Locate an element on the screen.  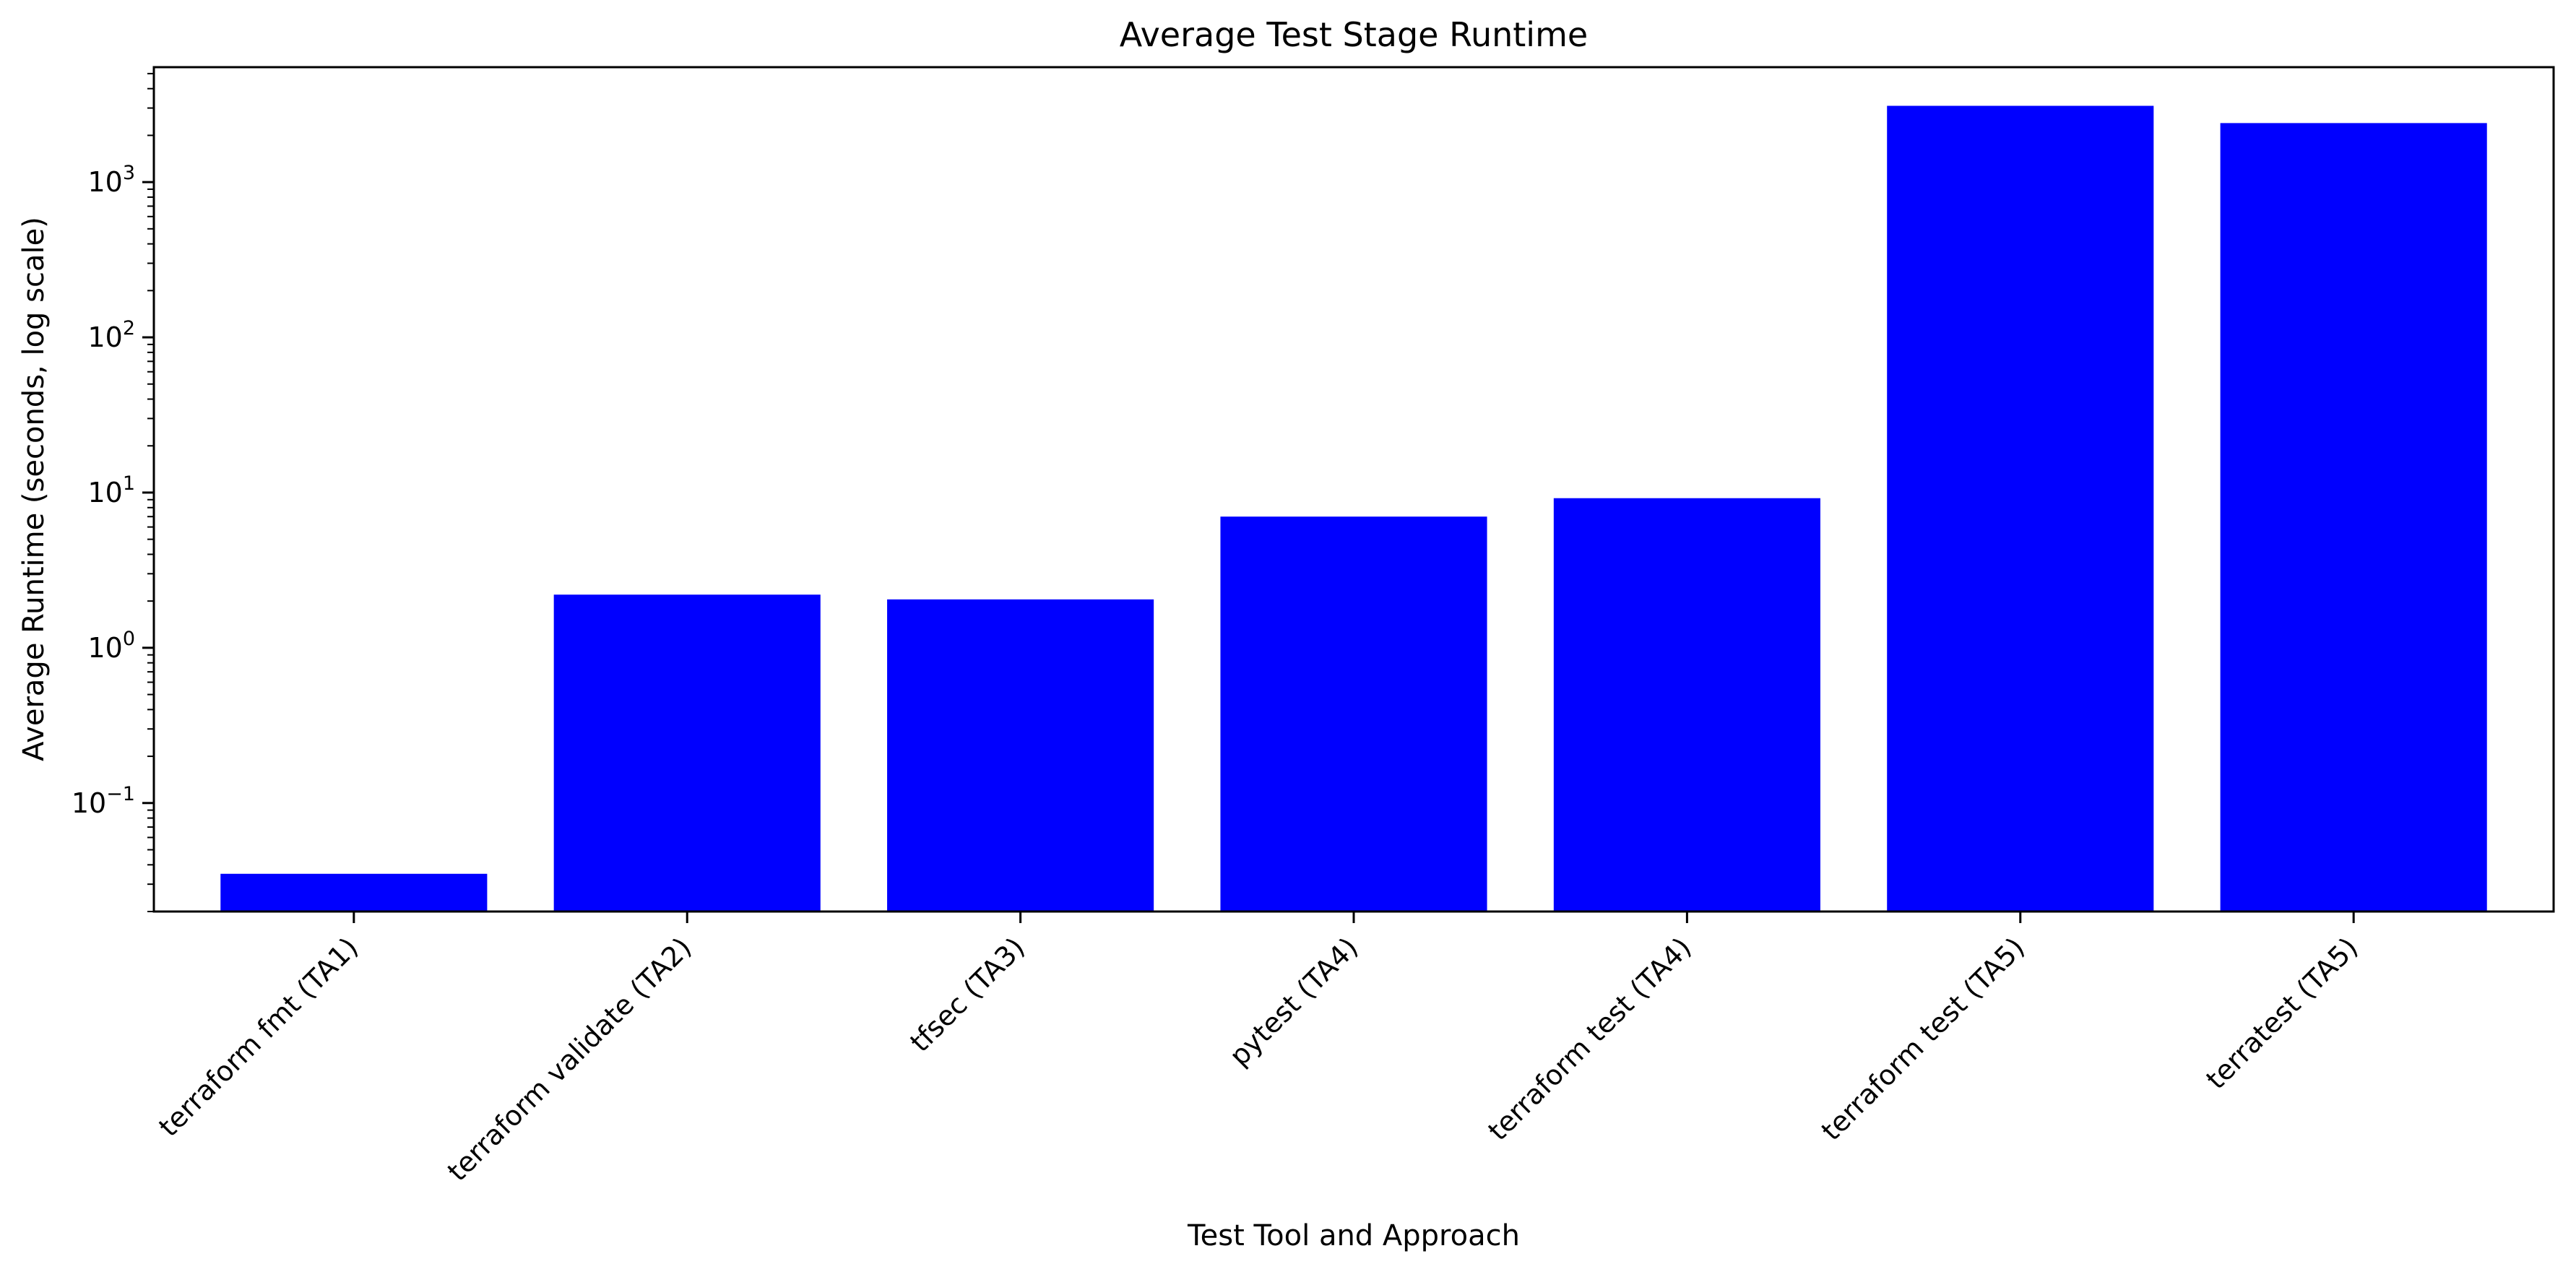
y-tick-label: 10² is located at coordinates (111, 335).